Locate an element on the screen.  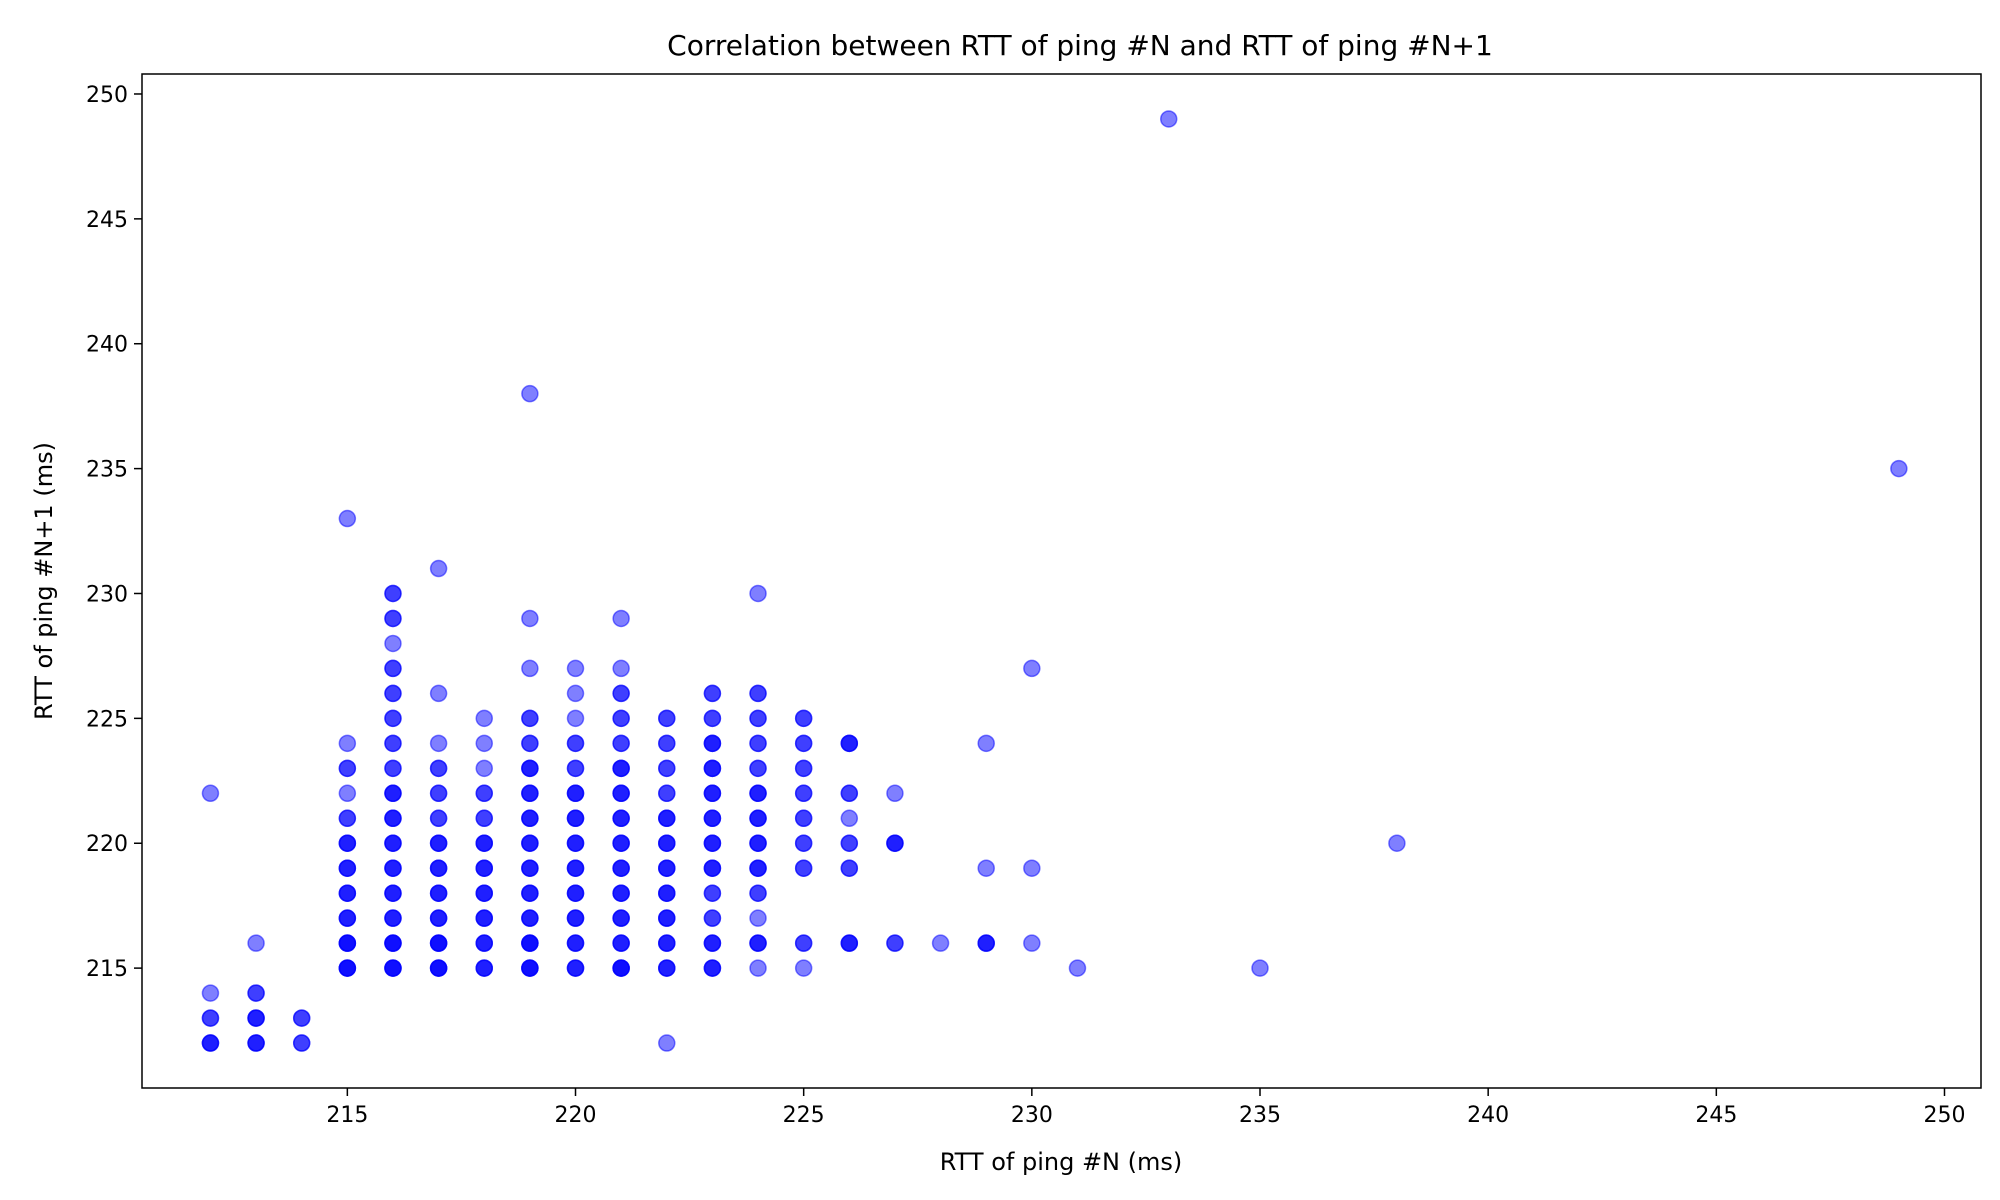
y-axis-label: RTT of ping #N+1 (ms) is located at coordinates (44, 581).